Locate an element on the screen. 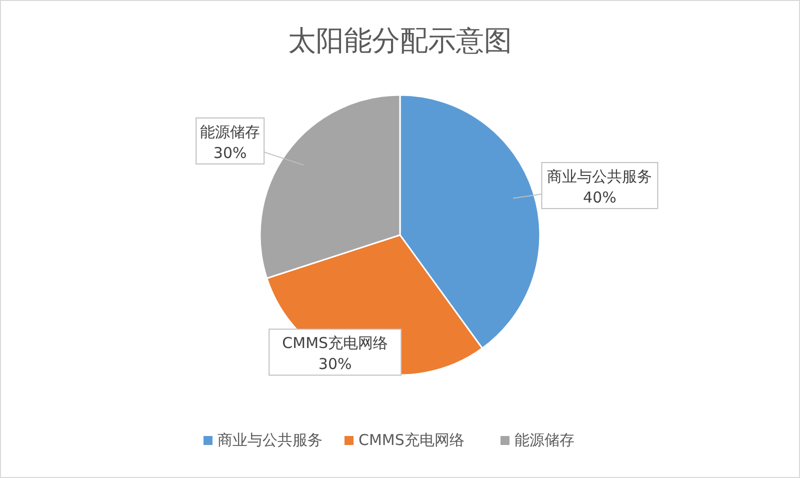 This screenshot has height=478, width=800. legend-label: CMMS充电网络 is located at coordinates (411, 440).